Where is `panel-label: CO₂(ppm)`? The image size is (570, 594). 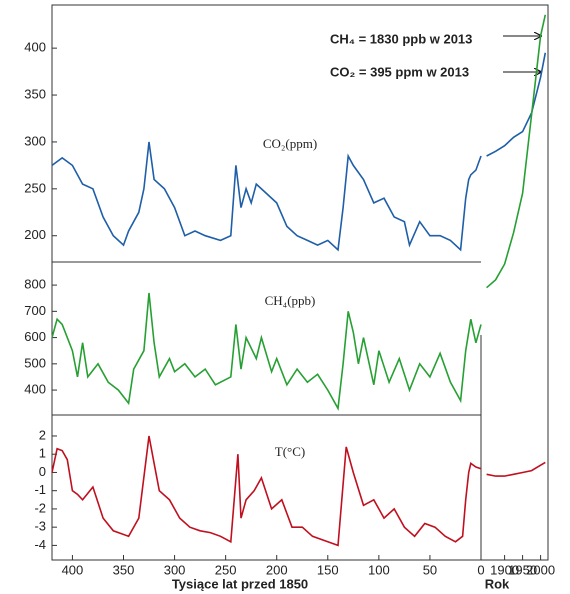
panel-label: CO₂(ppm) is located at coordinates (290, 143).